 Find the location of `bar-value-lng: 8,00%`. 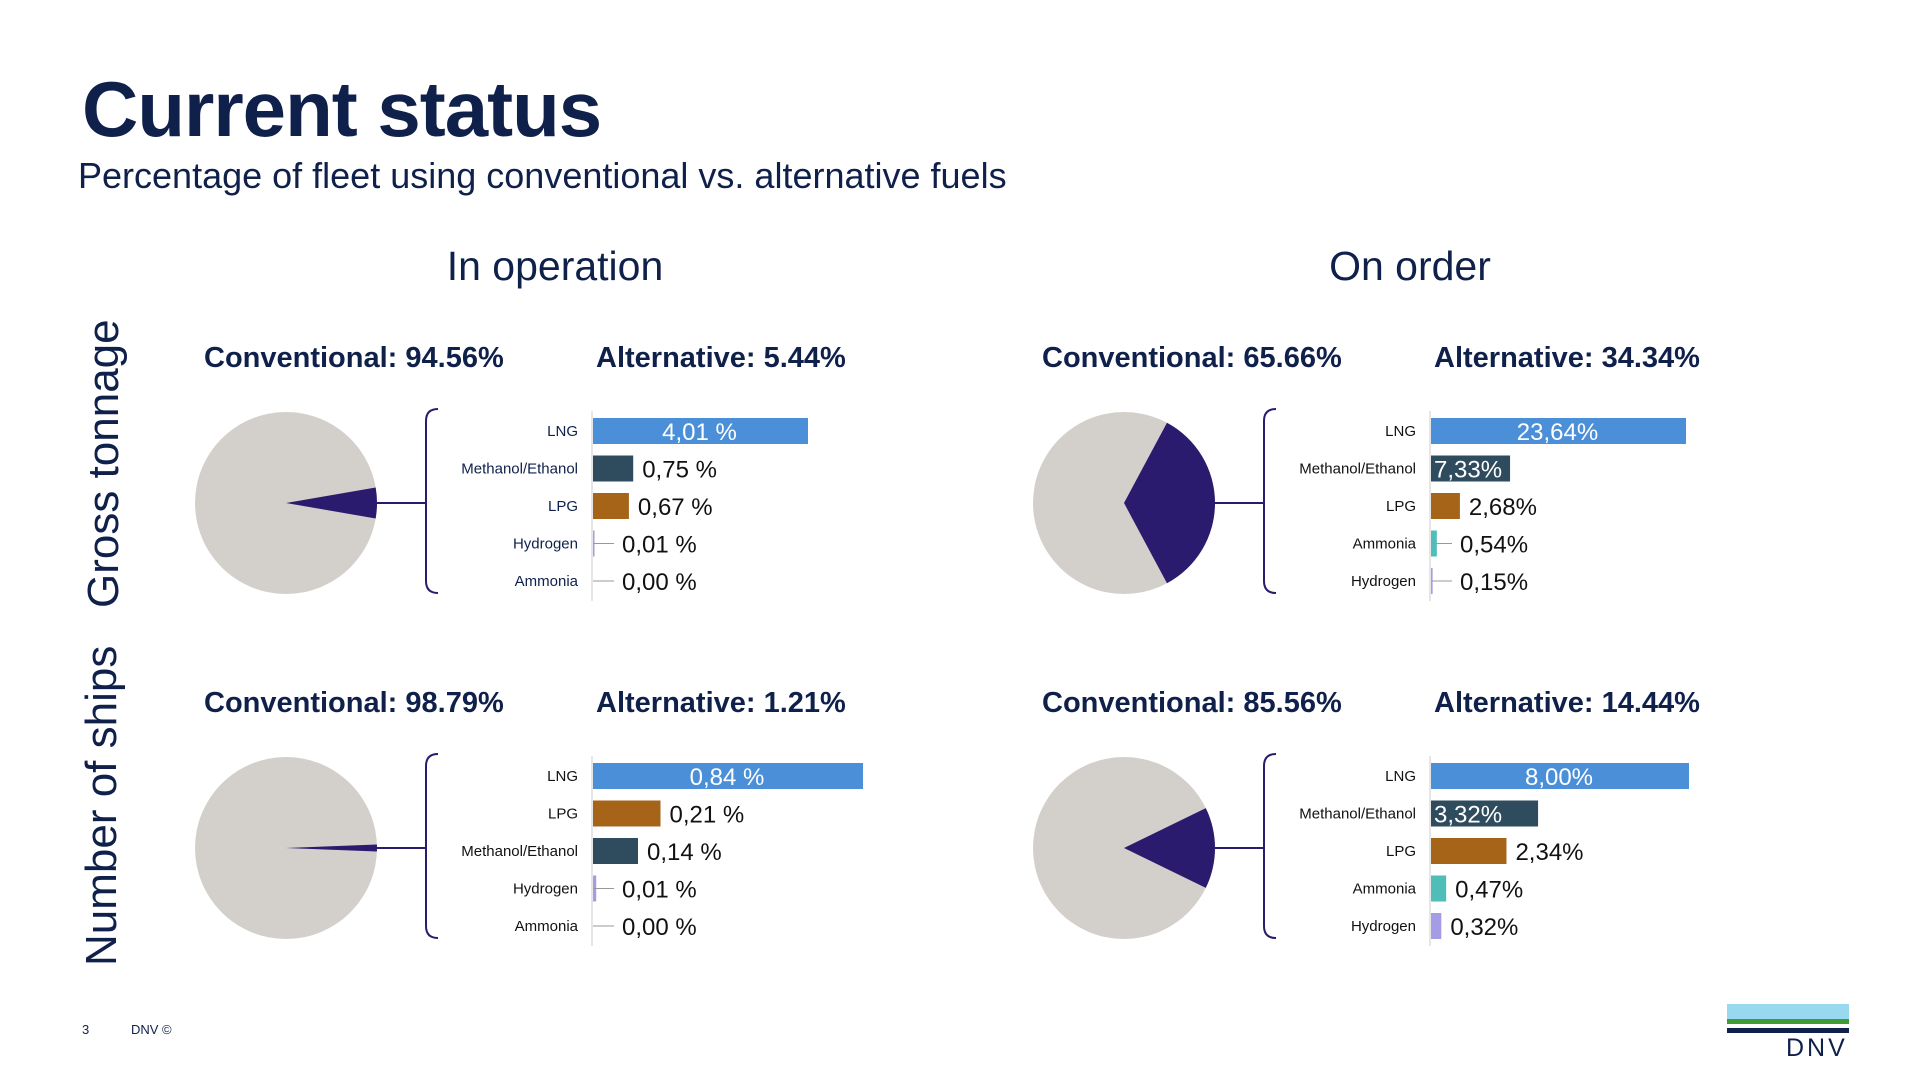

bar-value-lng: 8,00% is located at coordinates (1559, 777).